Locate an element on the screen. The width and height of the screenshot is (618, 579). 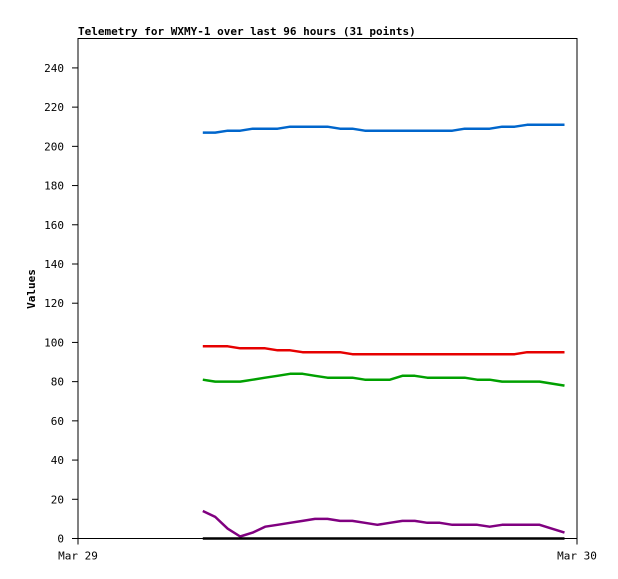
y-axis-ticks: 0 20 40 60 80 100 120 140 160 180 200 220 240 is located at coordinates (61, 304).